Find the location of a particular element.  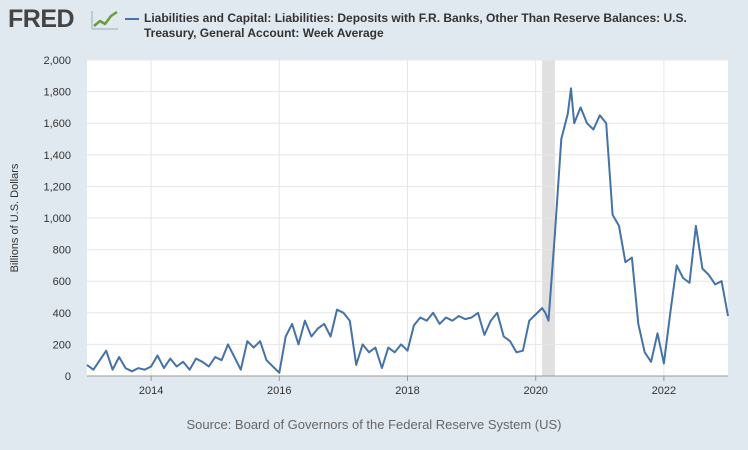

y-tick-label: 2,000 is located at coordinates (57, 61).